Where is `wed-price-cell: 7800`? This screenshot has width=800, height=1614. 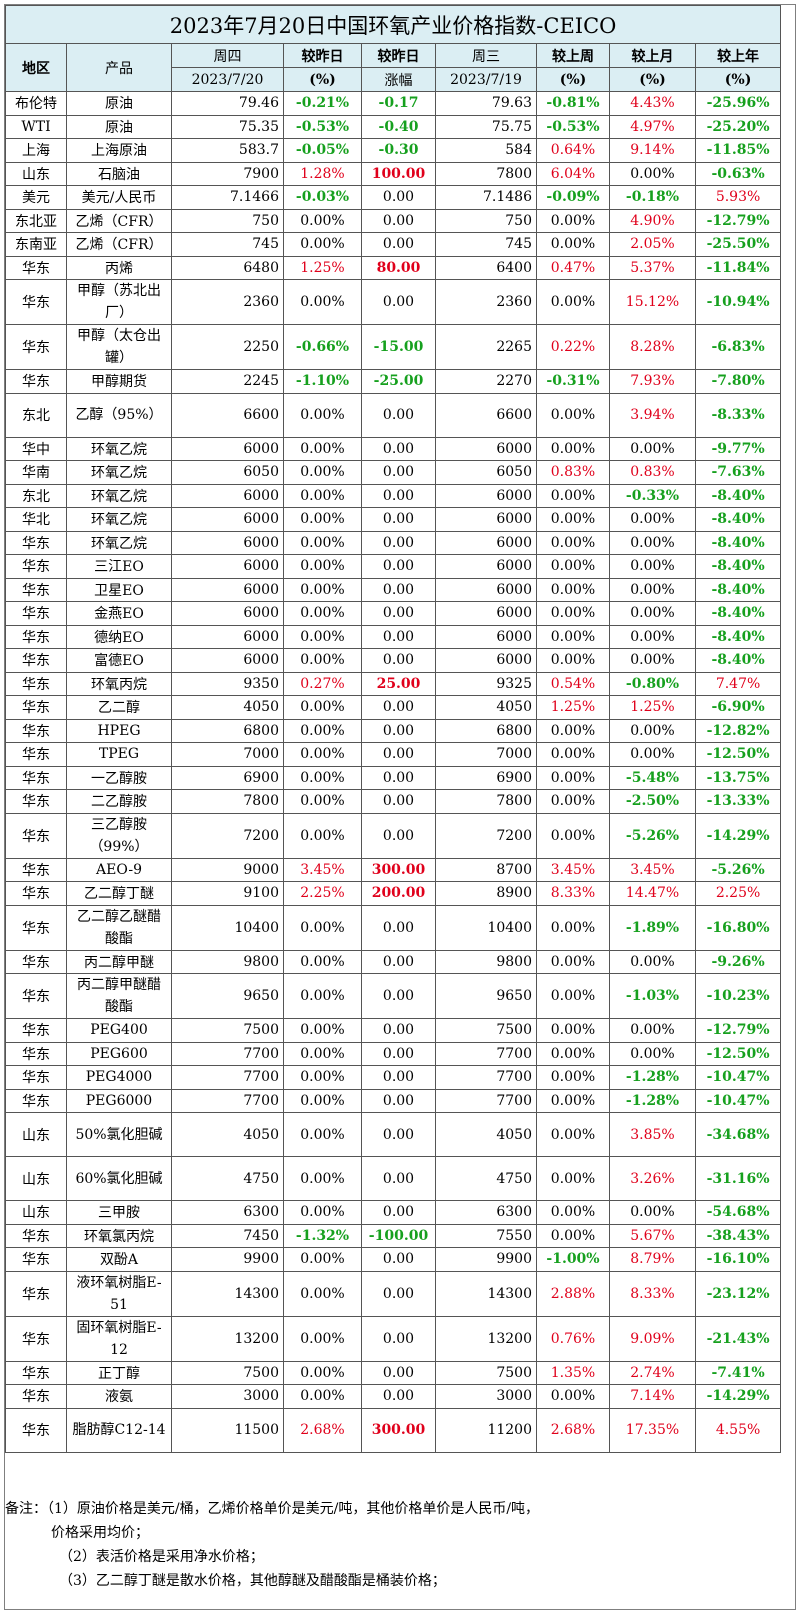 wed-price-cell: 7800 is located at coordinates (486, 173).